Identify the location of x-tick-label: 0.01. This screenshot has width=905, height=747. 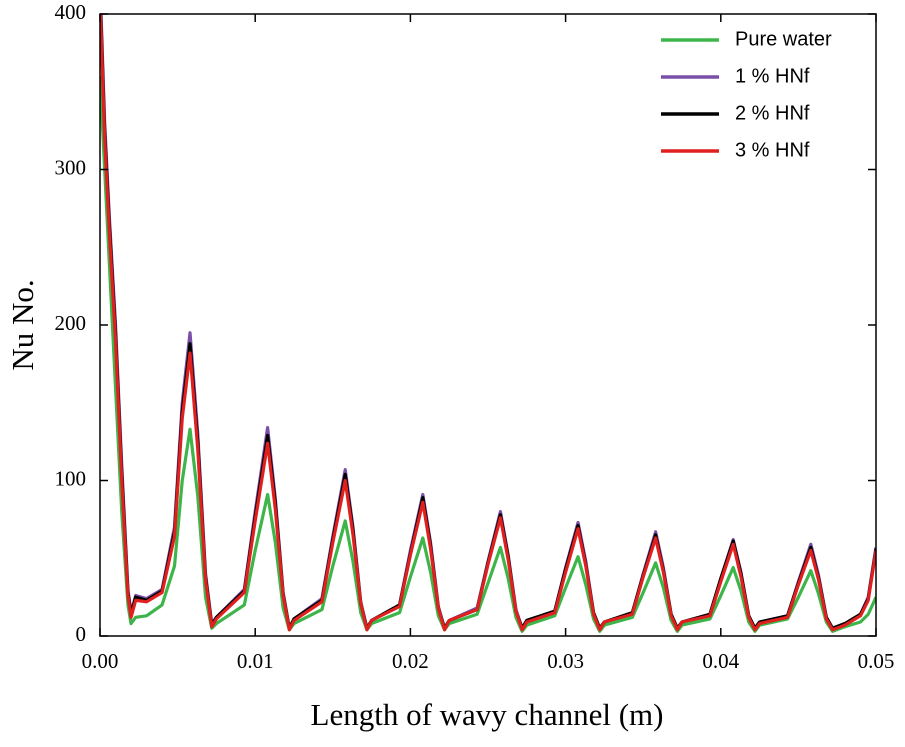
(255, 661).